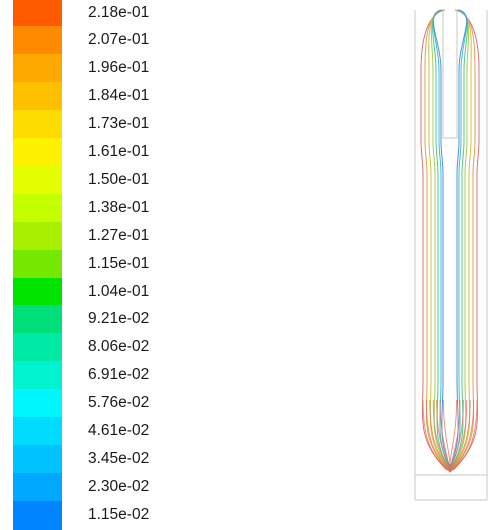  Describe the element at coordinates (119, 151) in the screenshot. I see `colorbar-tick-label: 1.61e-01` at that location.